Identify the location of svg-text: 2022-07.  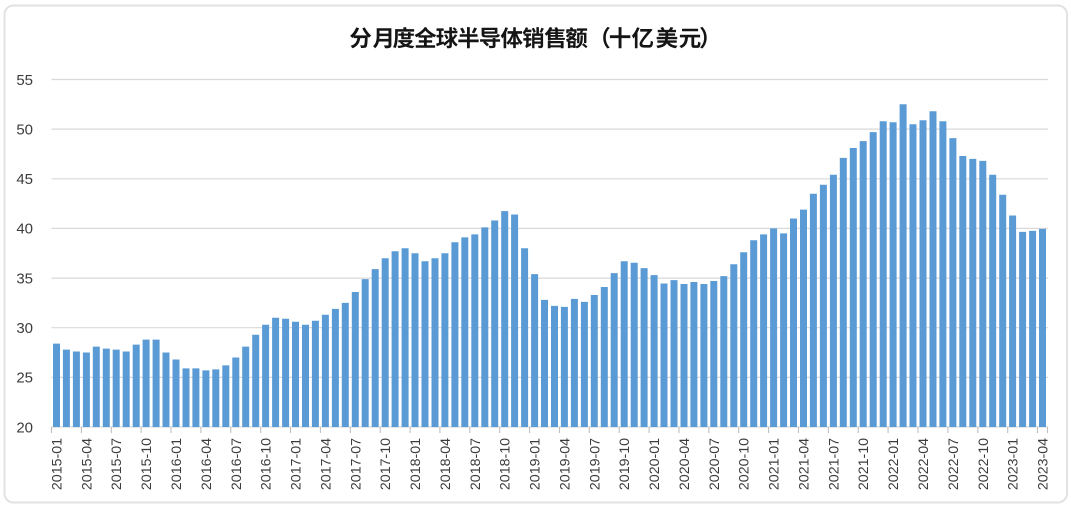
(954, 464).